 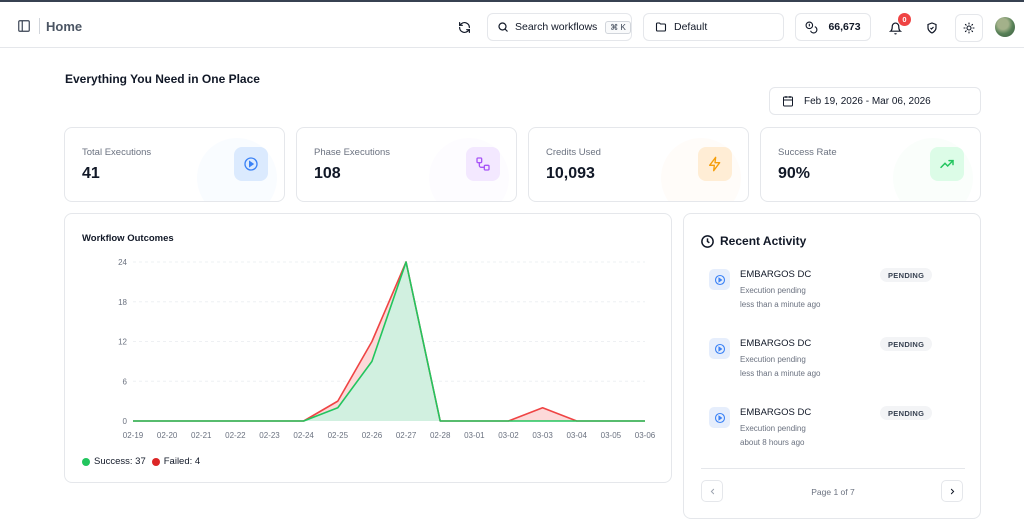 I want to click on theme-toggle-button, so click(x=969, y=28).